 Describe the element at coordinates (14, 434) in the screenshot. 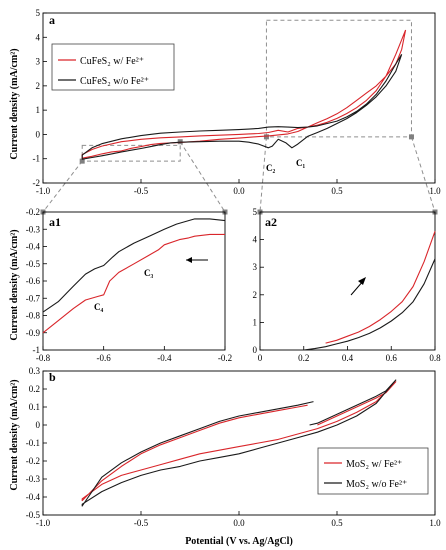

I see `panel-b-ylabel: Current density (mA/cm²)` at that location.